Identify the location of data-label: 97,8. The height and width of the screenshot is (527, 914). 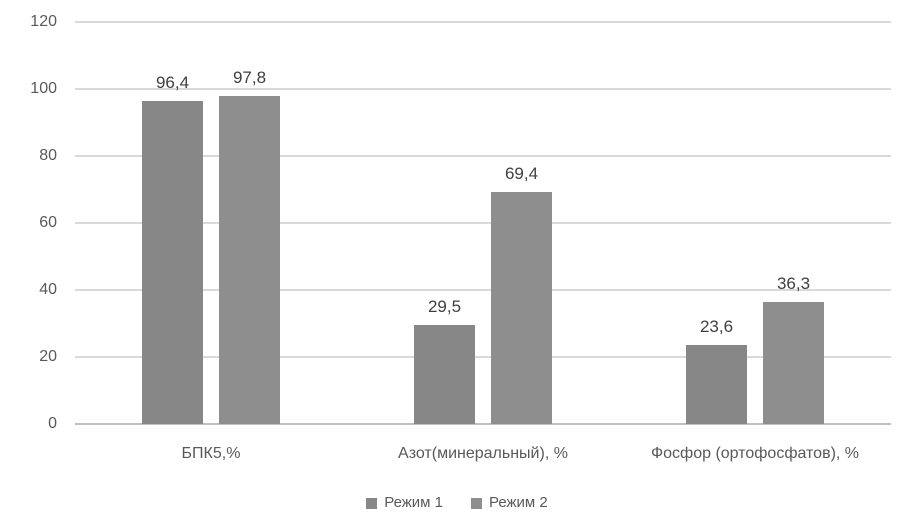
(249, 78).